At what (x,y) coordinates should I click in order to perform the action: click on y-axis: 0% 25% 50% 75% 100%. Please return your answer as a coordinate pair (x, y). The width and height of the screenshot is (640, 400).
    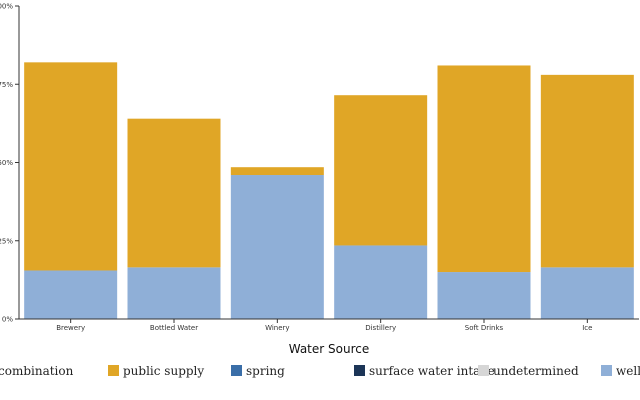
    Looking at the image, I should click on (10, 163).